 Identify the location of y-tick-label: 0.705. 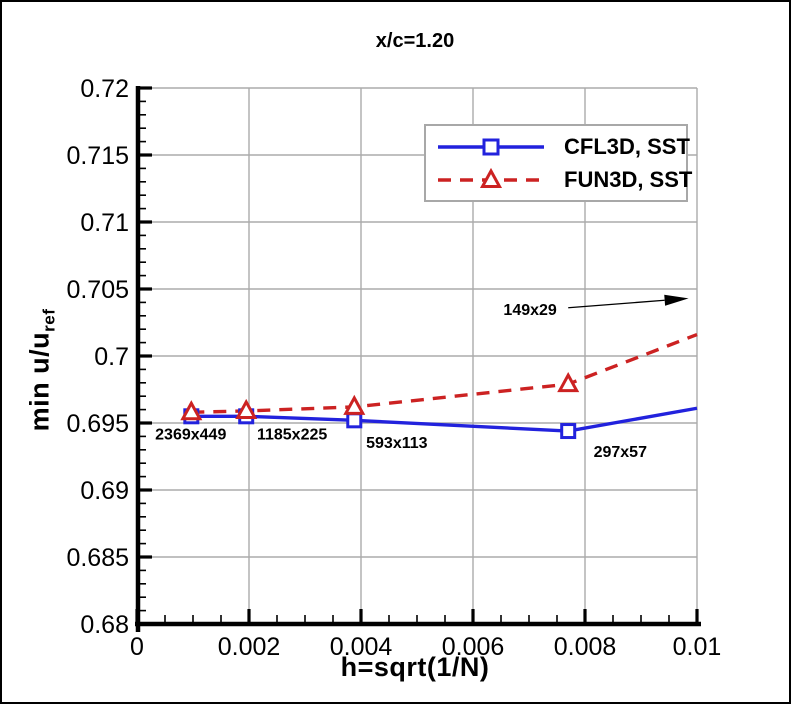
(97, 290).